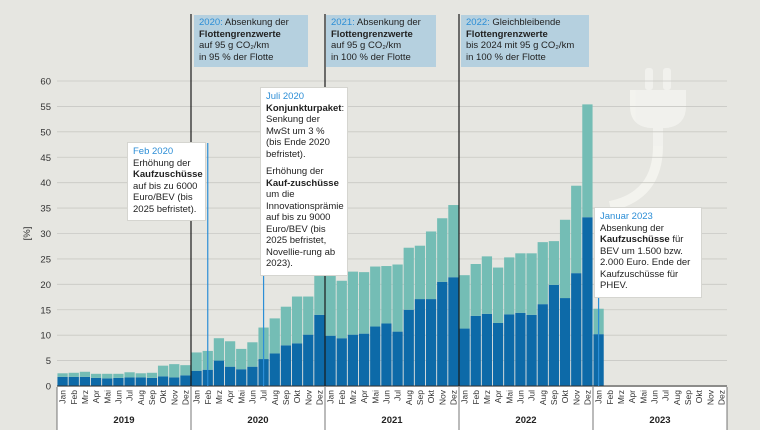 The height and width of the screenshot is (430, 760). What do you see at coordinates (525, 22) in the screenshot?
I see `policy-2022-line1: Gleichbleibende` at bounding box center [525, 22].